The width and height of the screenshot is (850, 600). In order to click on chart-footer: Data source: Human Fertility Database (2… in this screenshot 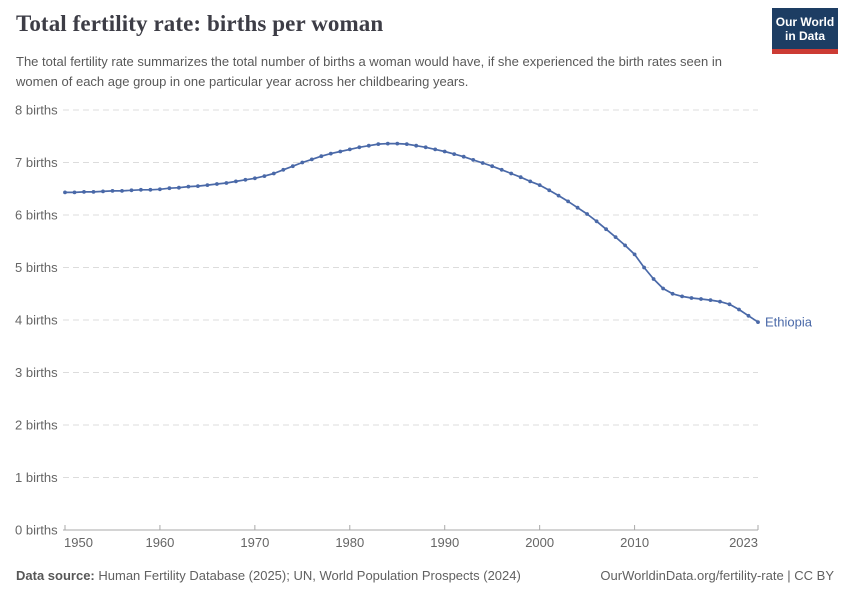, I will do `click(425, 575)`.